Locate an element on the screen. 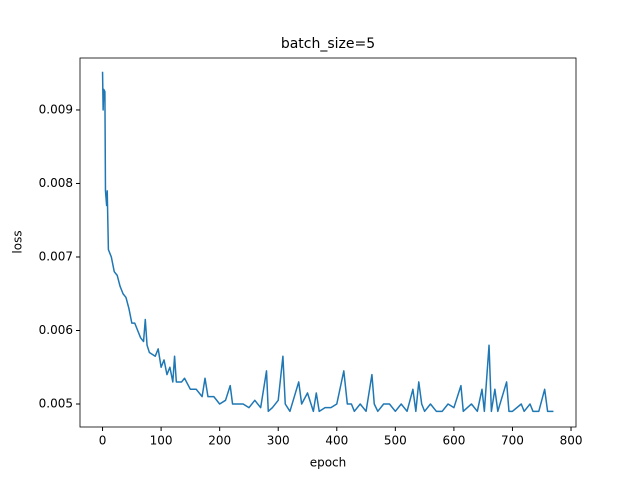 The height and width of the screenshot is (480, 640). x-tick-label: 600 is located at coordinates (453, 441).